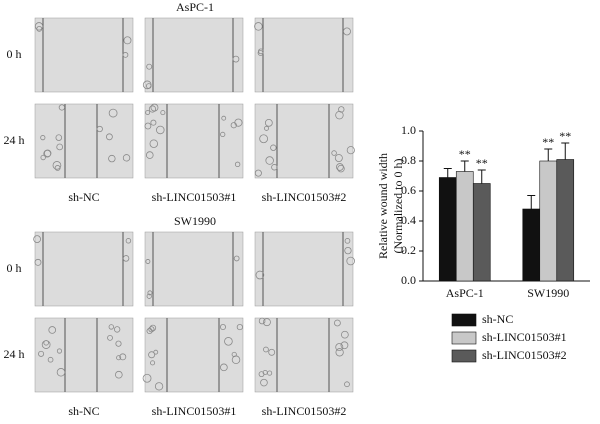 The width and height of the screenshot is (600, 424). I want to click on y-tick-label: 1.0, so click(408, 130).